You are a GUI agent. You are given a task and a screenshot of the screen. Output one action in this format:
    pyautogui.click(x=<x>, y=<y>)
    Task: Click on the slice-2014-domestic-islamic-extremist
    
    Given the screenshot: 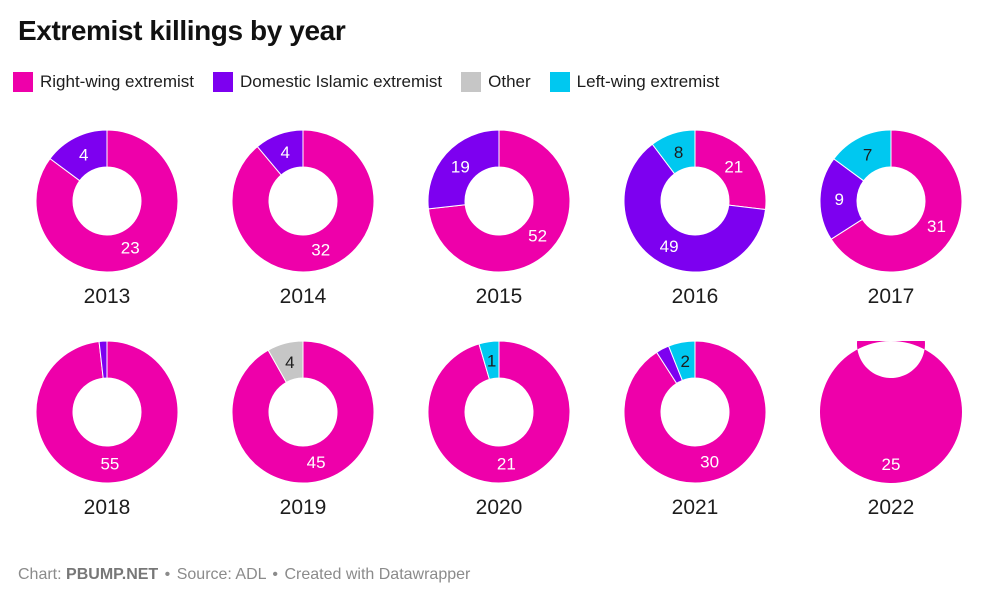 What is the action you would take?
    pyautogui.click(x=280, y=153)
    